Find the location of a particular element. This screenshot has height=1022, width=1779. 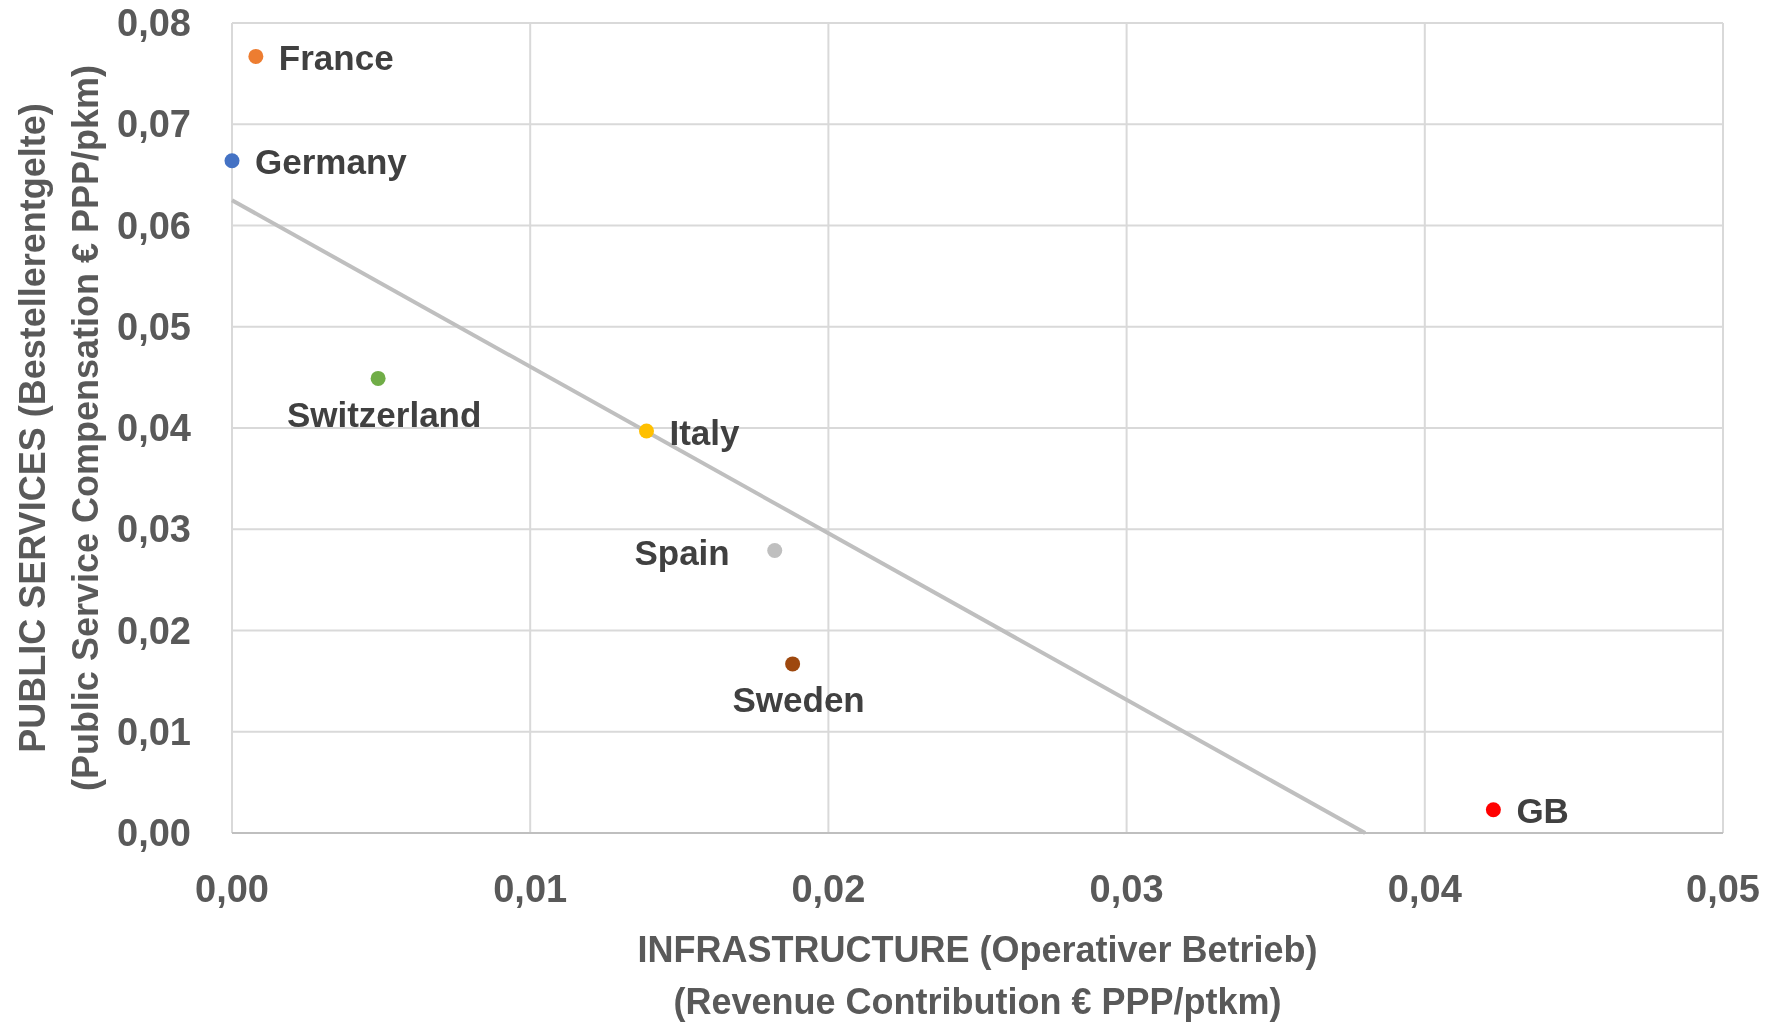

y-tick-label: 0,04 is located at coordinates (154, 428).